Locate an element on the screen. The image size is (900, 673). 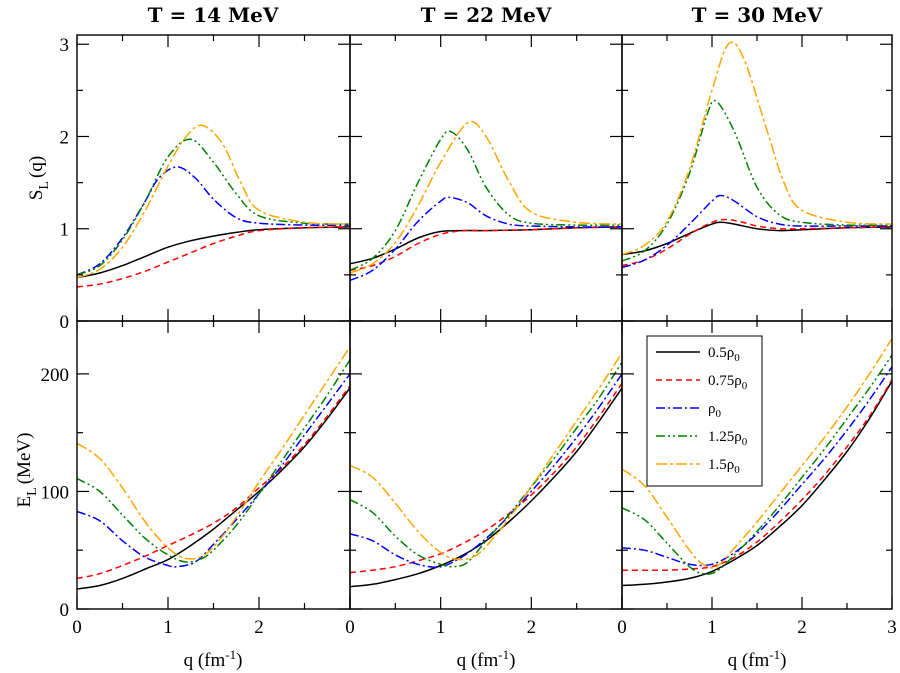
y-tick-label: 200 is located at coordinates (55, 375).